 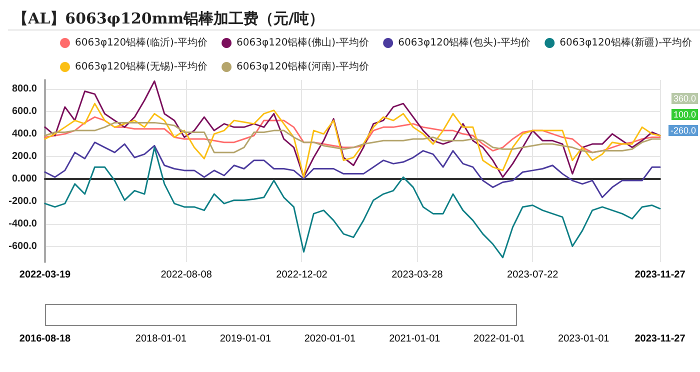 What do you see at coordinates (246, 339) in the screenshot?
I see `x2-tick-label: 2019-01-01` at bounding box center [246, 339].